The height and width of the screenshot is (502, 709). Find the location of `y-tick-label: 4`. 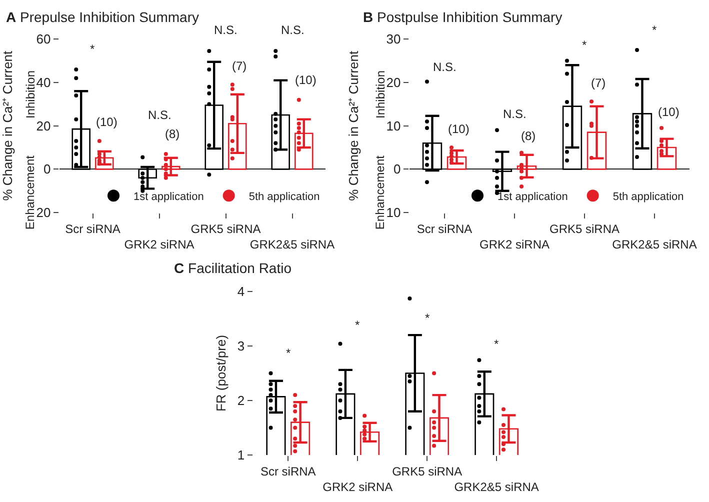

y-tick-label: 4 is located at coordinates (241, 291).